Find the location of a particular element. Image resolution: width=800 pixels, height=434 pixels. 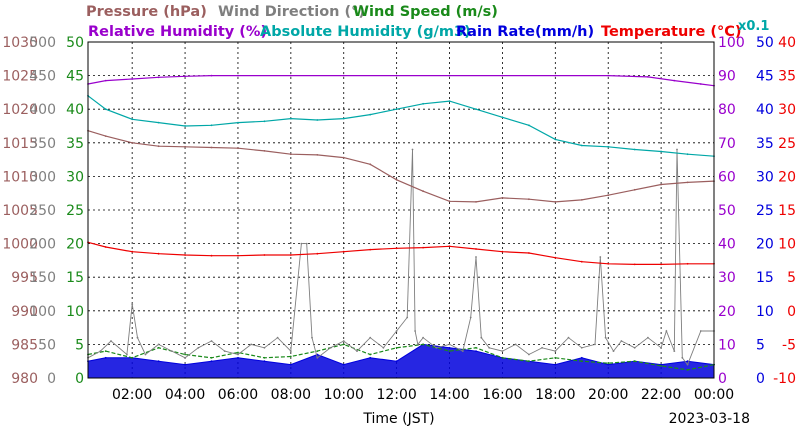

y-tick-label: 1005 is located at coordinates (20, 211).